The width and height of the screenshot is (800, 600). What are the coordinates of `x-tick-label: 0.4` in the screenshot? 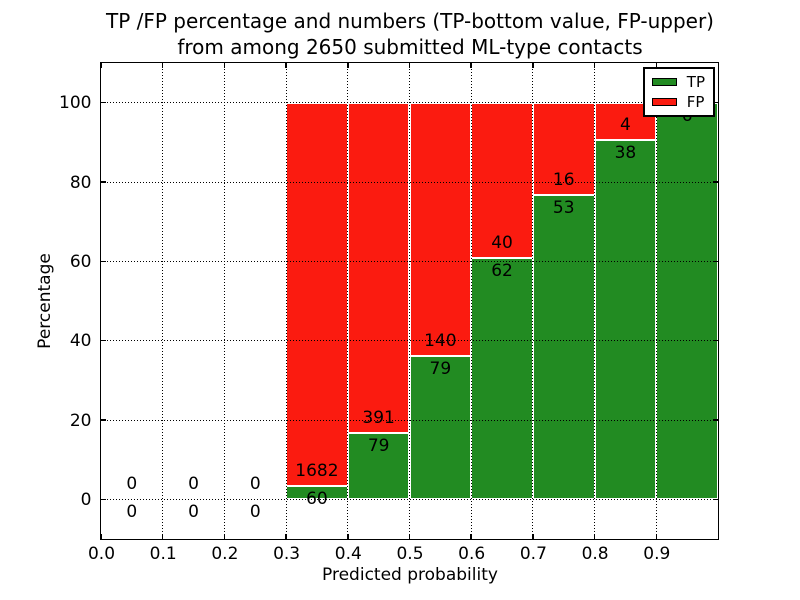 It's located at (348, 554).